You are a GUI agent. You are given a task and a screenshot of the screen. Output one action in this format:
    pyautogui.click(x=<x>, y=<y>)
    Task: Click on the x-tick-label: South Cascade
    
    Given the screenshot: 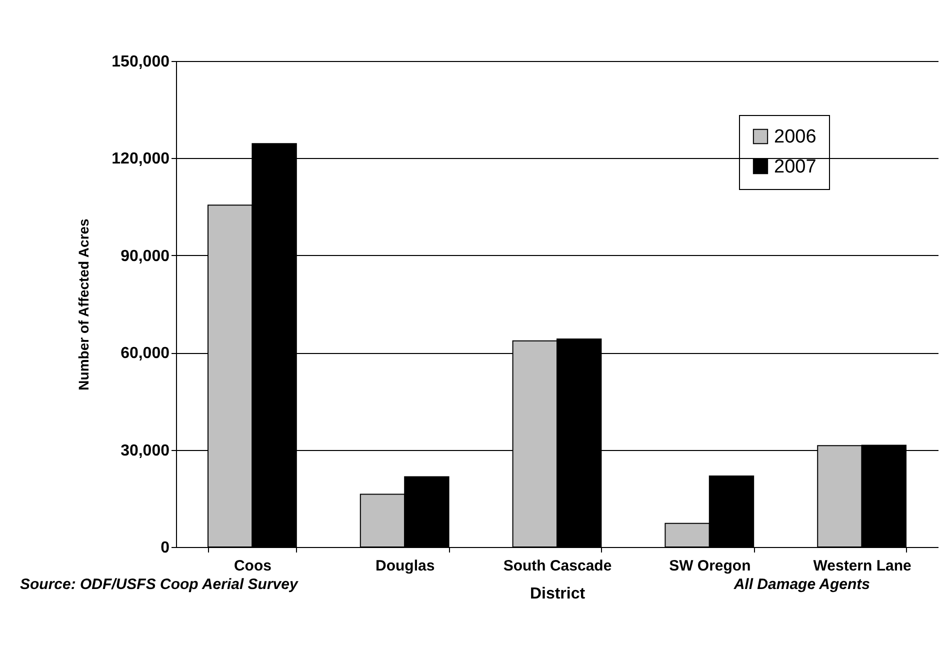 What is the action you would take?
    pyautogui.click(x=557, y=566)
    